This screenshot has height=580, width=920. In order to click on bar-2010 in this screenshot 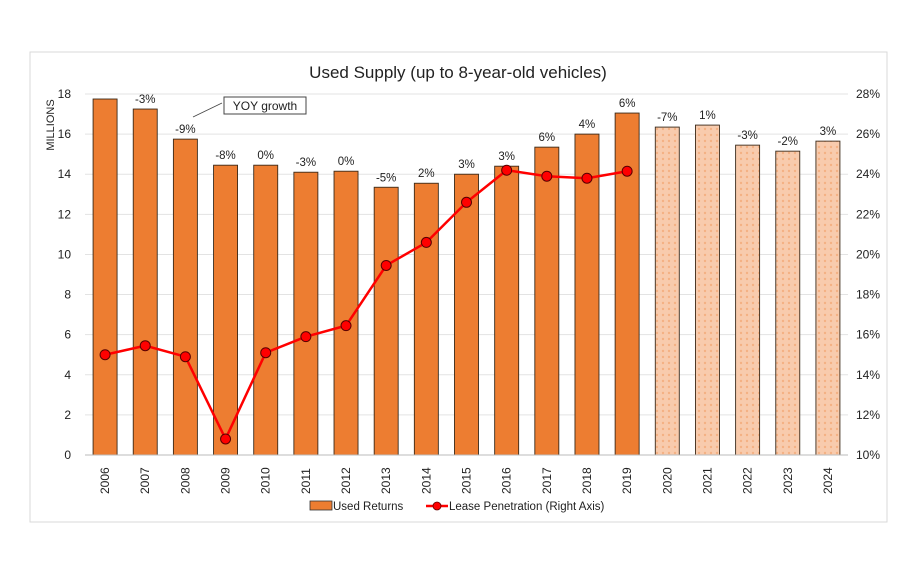, I will do `click(266, 310)`.